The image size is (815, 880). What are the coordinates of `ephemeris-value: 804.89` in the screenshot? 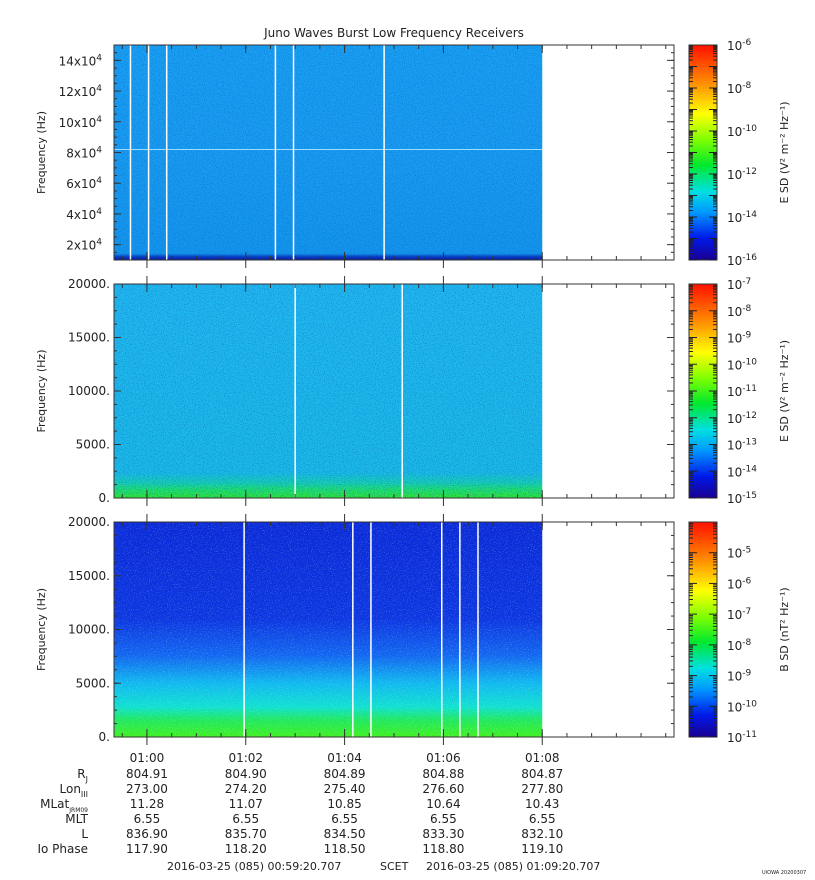 It's located at (345, 774).